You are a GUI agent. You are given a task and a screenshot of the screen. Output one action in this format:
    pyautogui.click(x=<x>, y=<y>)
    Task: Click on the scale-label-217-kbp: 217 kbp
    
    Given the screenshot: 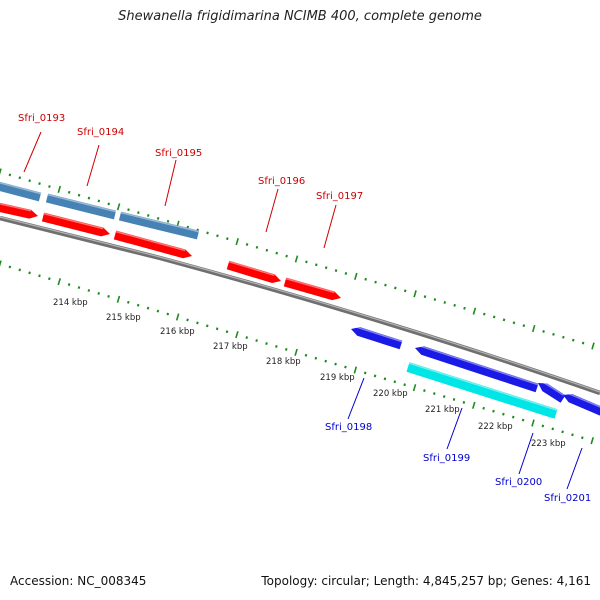 What is the action you would take?
    pyautogui.click(x=230, y=347)
    